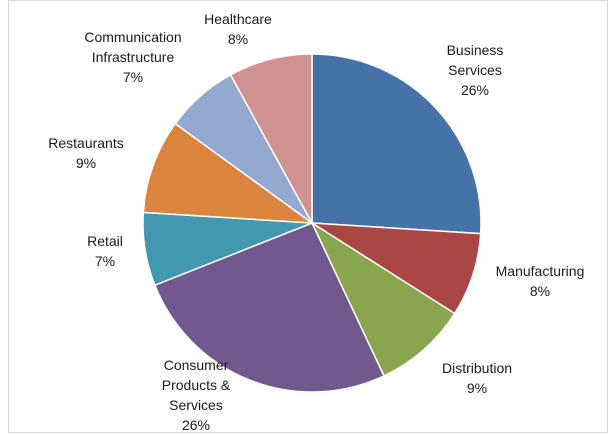  I want to click on data-label-business-services: Business Services 26%, so click(475, 70).